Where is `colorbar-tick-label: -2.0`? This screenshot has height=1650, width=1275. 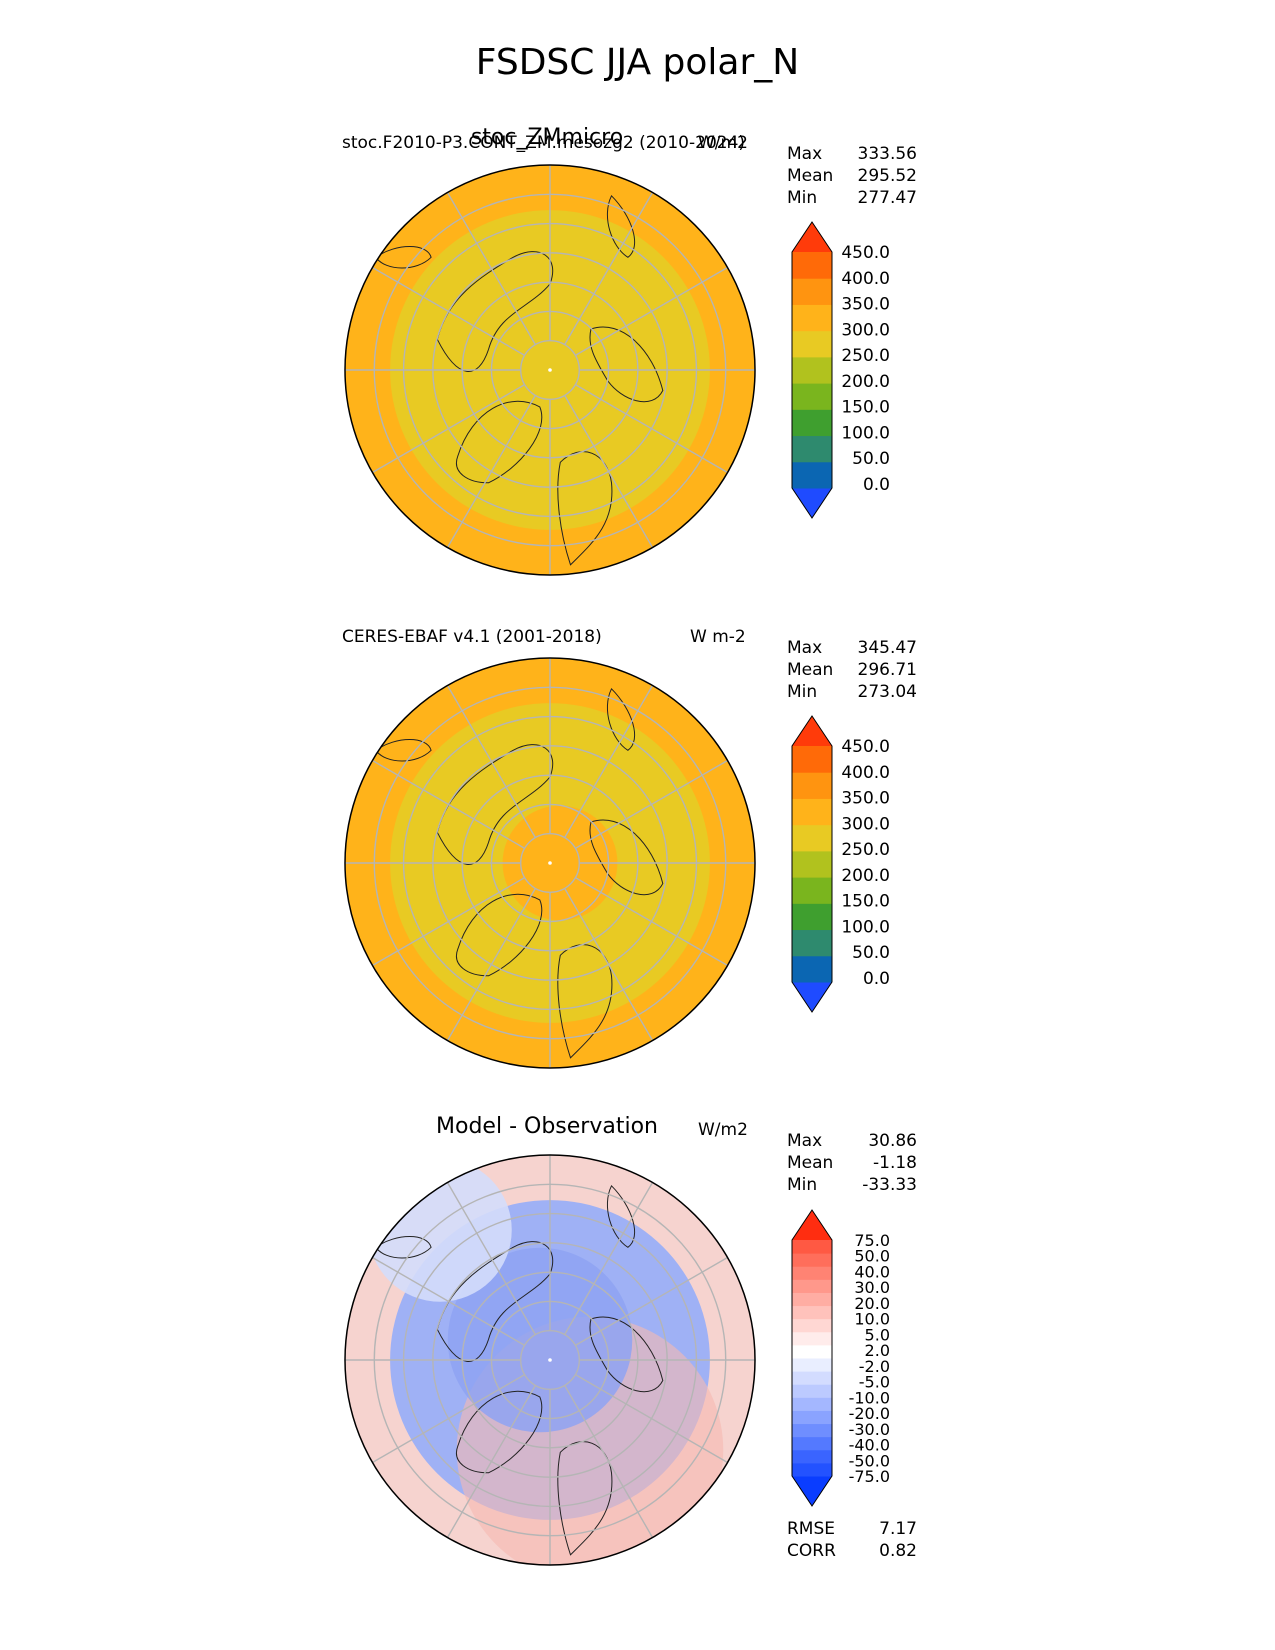
colorbar-tick-label: -2.0 is located at coordinates (874, 1366).